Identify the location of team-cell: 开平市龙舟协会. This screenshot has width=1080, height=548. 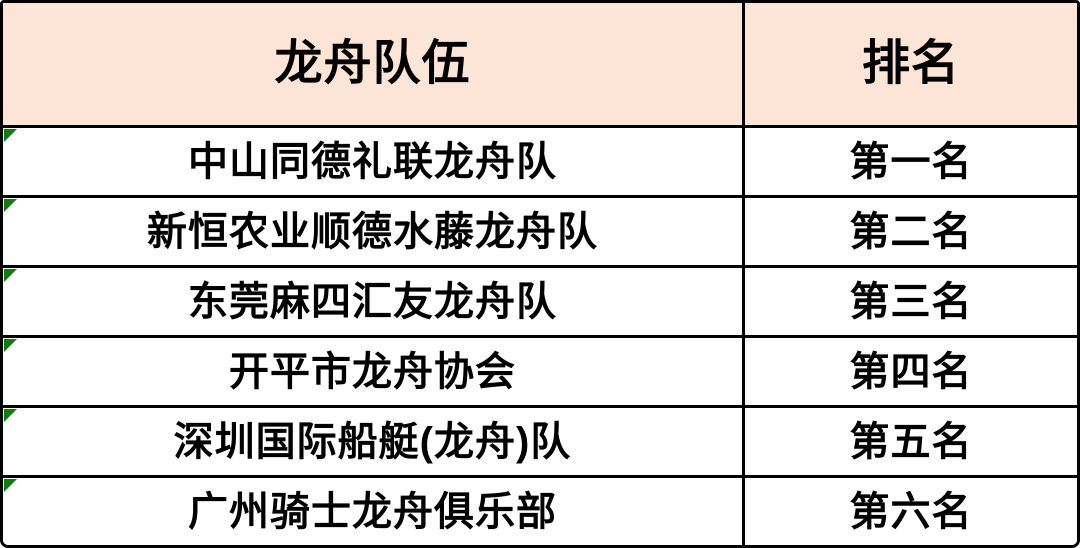
(374, 371).